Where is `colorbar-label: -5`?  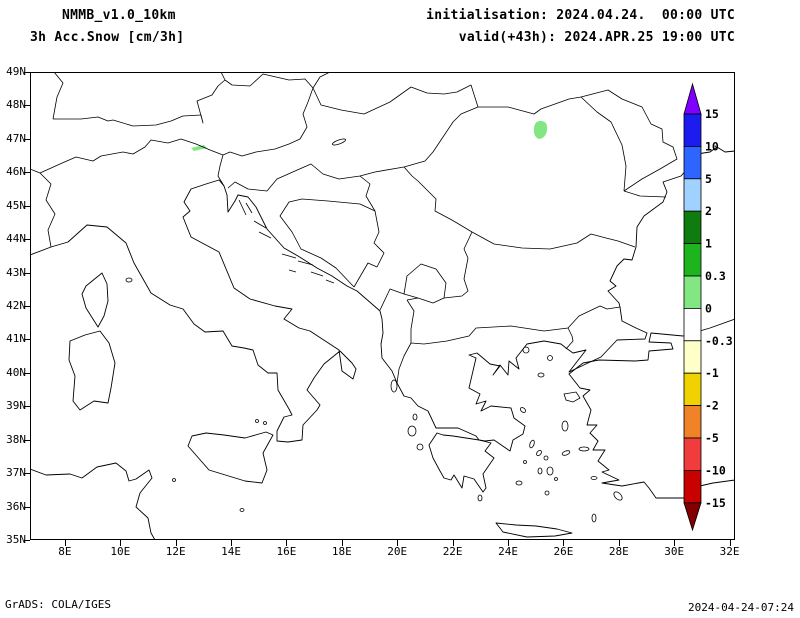 colorbar-label: -5 is located at coordinates (712, 438).